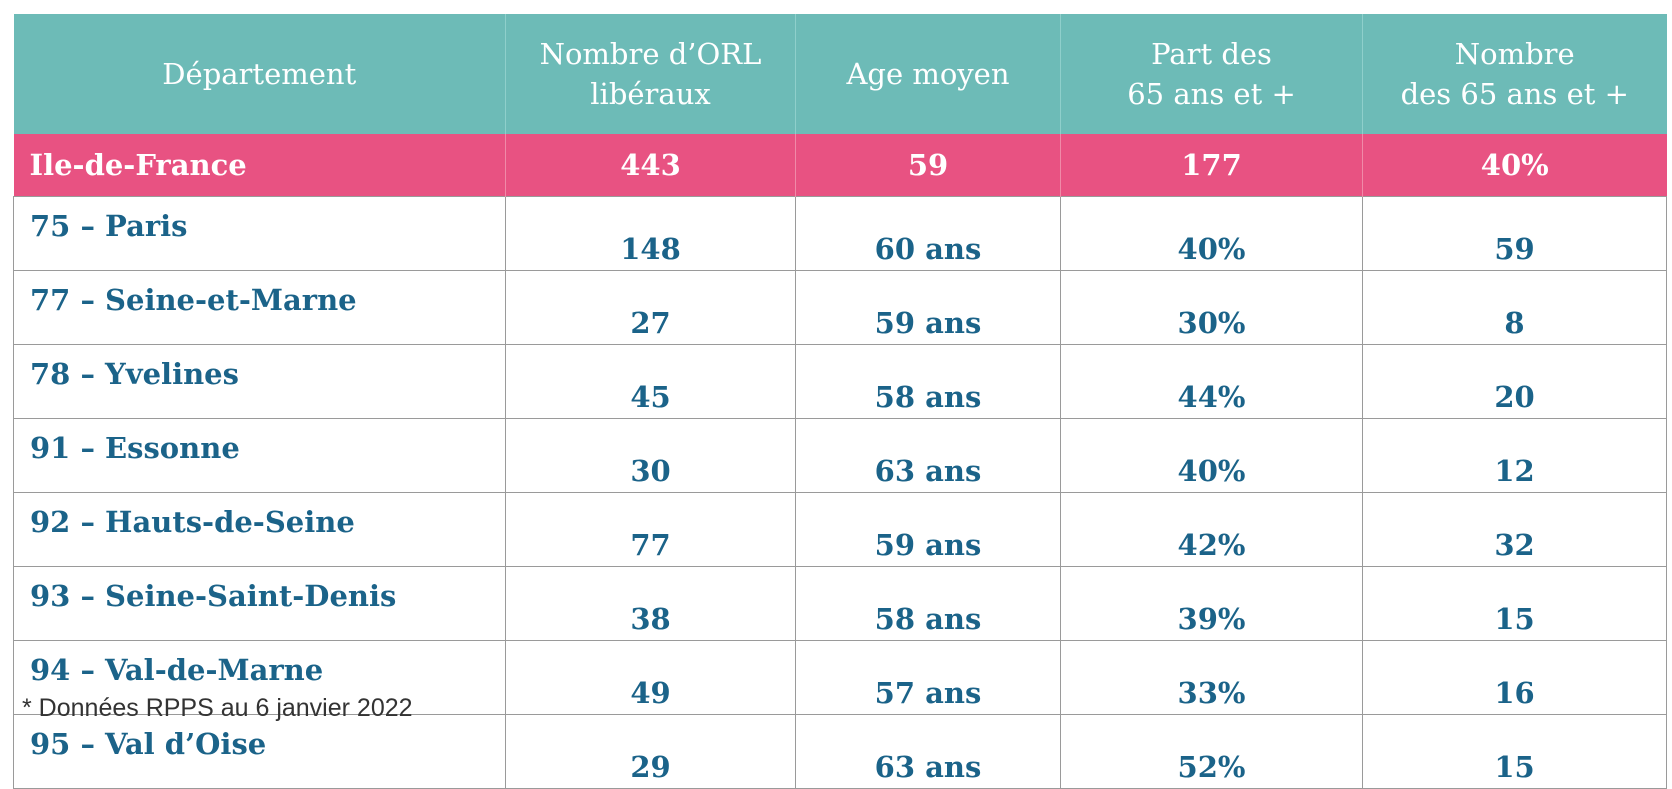 This screenshot has height=789, width=1672. I want to click on table-cell: 77, so click(650, 529).